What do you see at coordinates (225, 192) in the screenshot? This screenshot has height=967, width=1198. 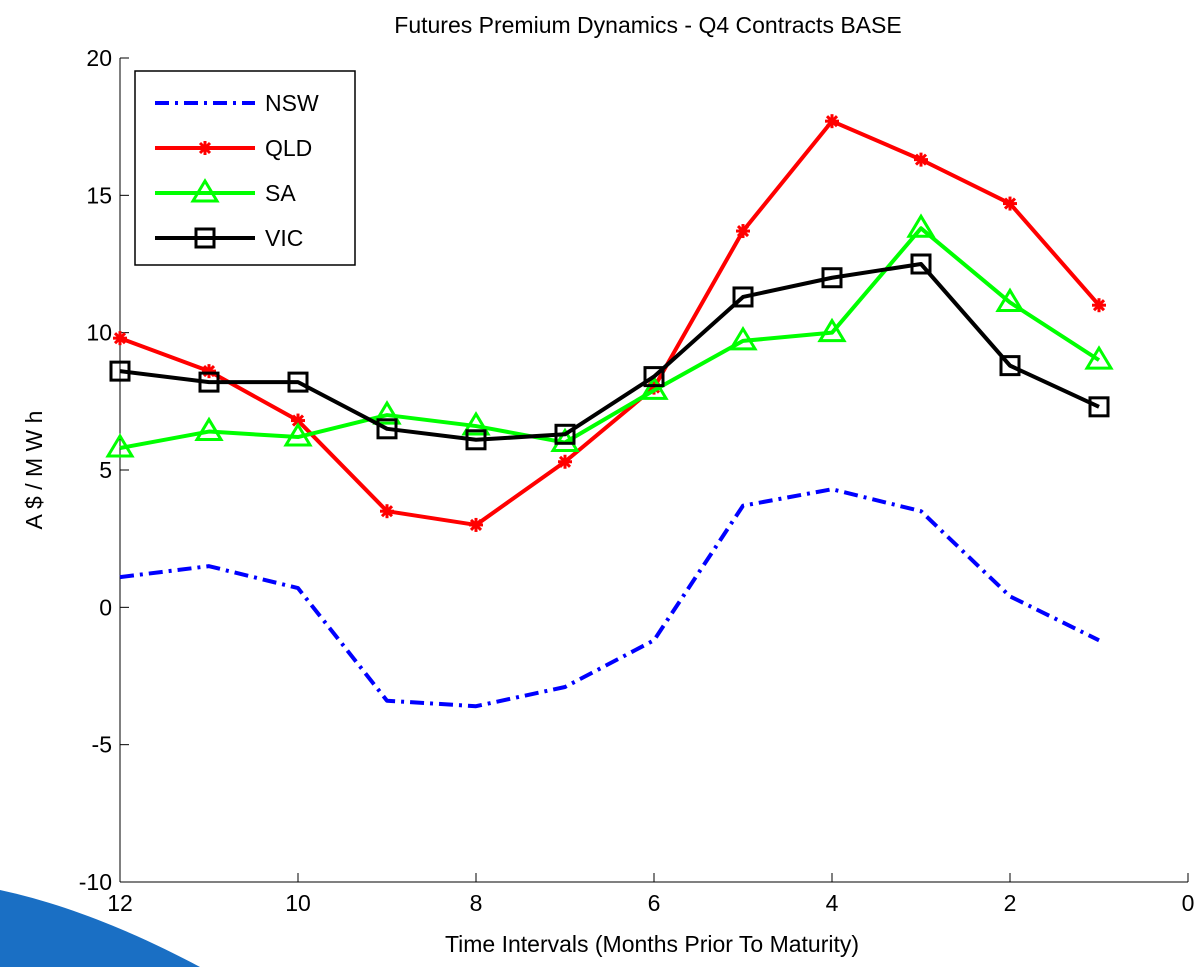 I see `legend-entry-sa: SA` at bounding box center [225, 192].